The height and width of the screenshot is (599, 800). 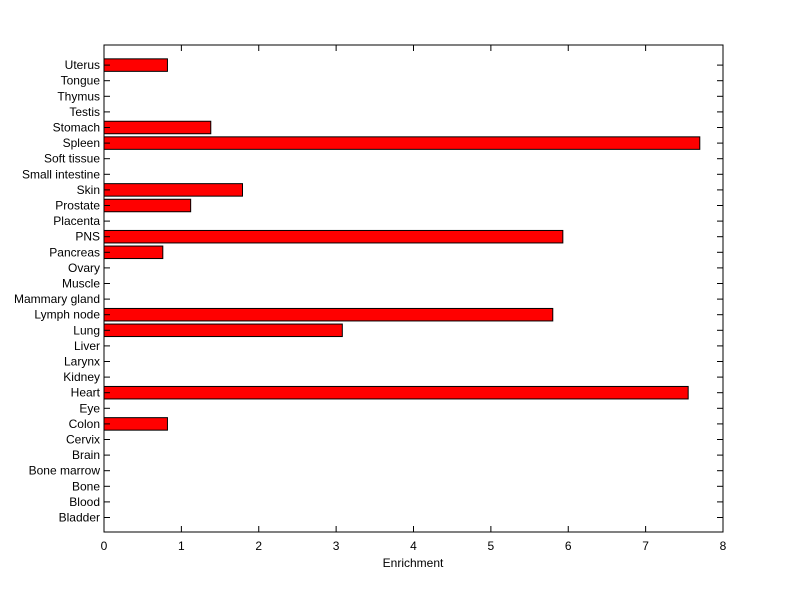 What do you see at coordinates (78, 96) in the screenshot?
I see `y-tick-label-thymus: Thymus` at bounding box center [78, 96].